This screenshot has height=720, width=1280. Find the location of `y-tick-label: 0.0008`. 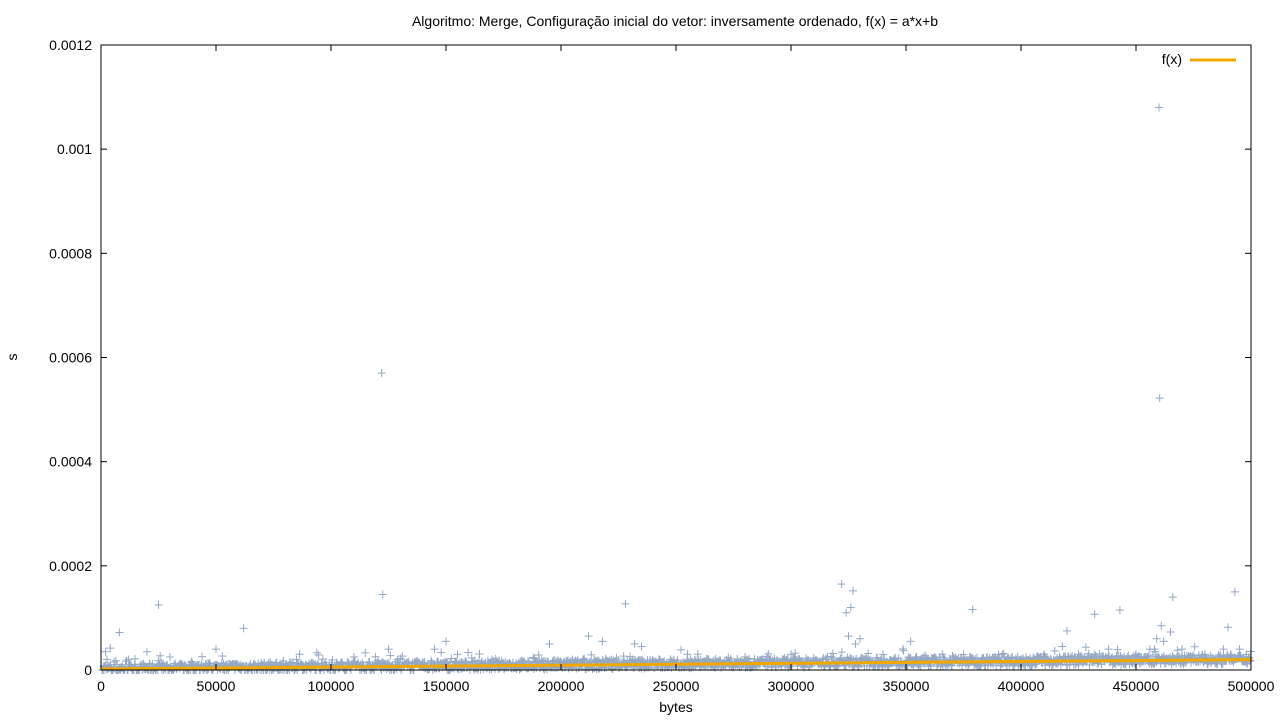

y-tick-label: 0.0008 is located at coordinates (70, 253).